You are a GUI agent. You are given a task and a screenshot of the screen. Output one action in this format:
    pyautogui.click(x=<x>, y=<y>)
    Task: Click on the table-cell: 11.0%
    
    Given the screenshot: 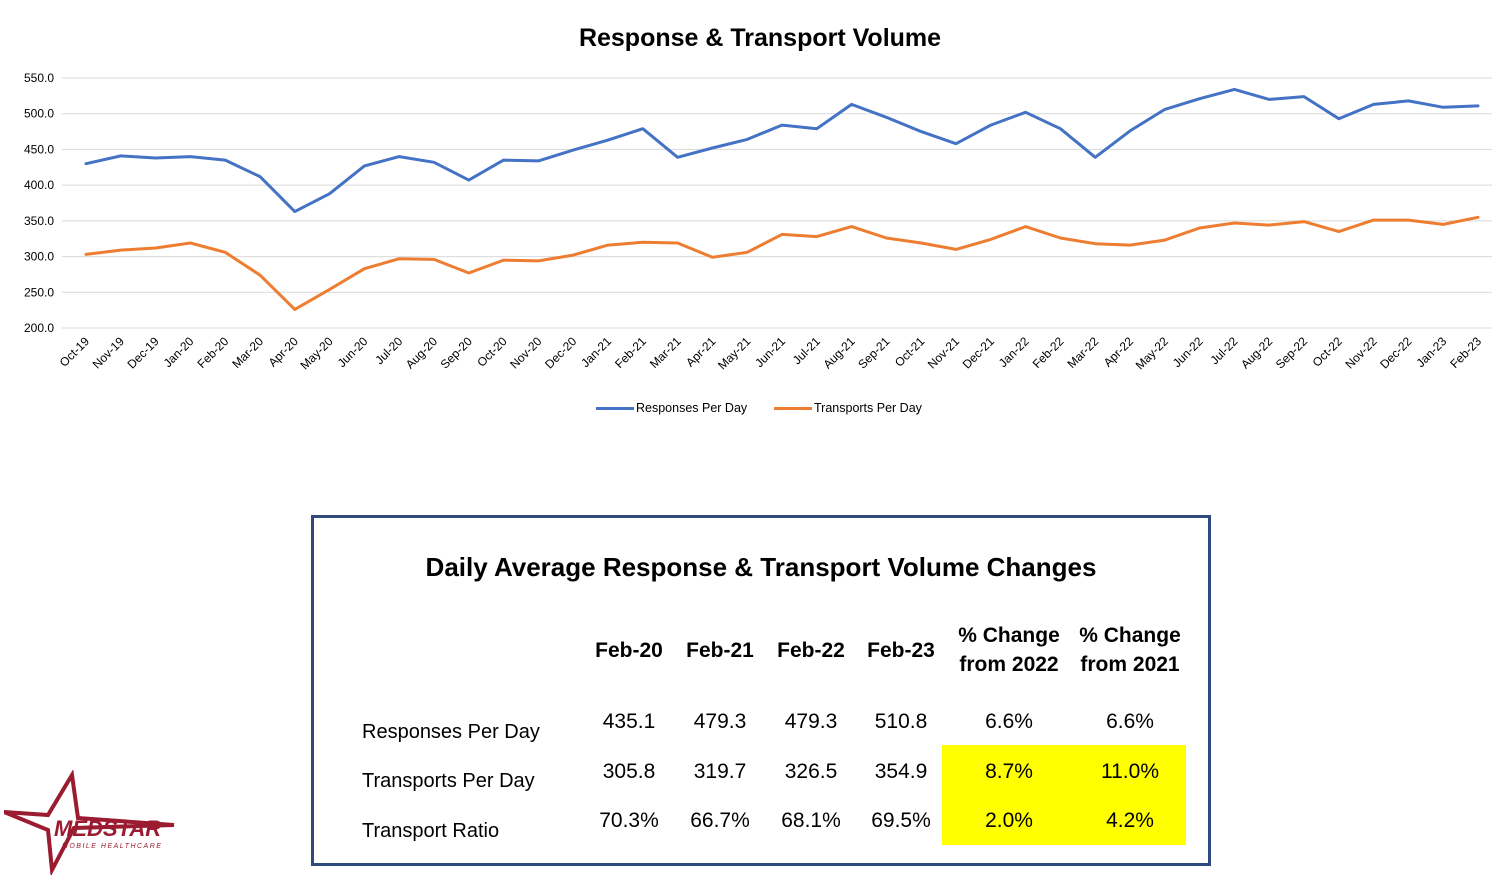 What is the action you would take?
    pyautogui.click(x=1130, y=771)
    